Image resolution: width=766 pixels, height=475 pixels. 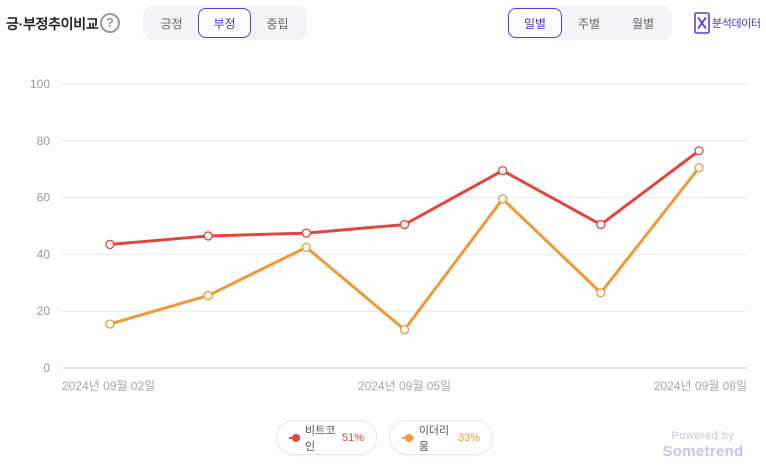 What do you see at coordinates (108, 386) in the screenshot?
I see `x-tick-label: 2024년 09월 02일` at bounding box center [108, 386].